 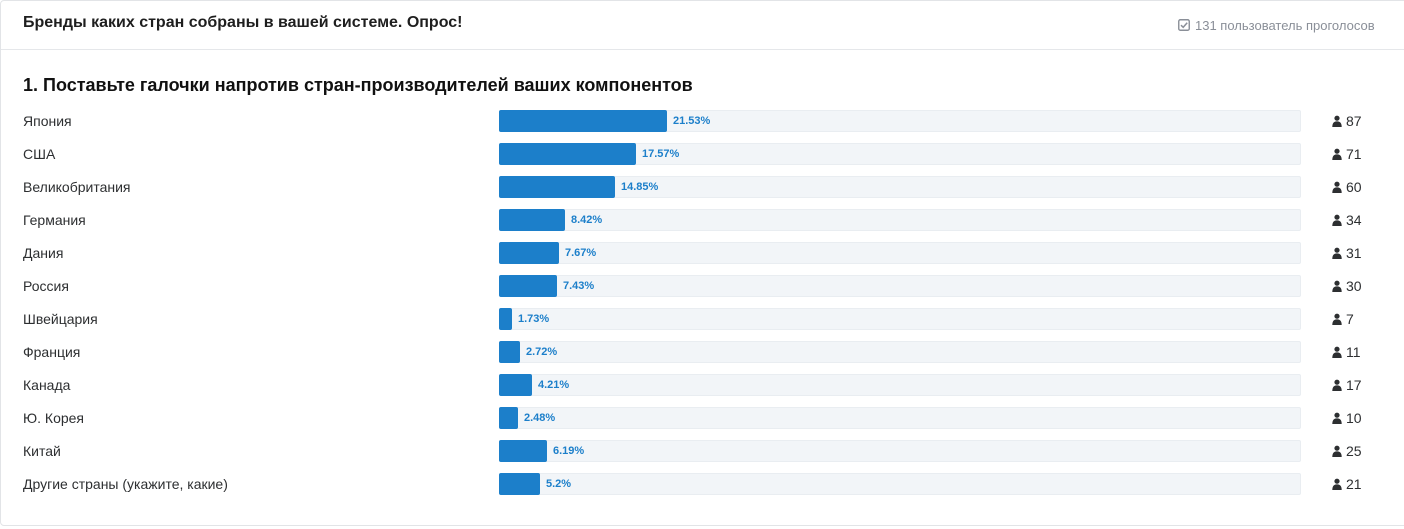 What do you see at coordinates (1354, 451) in the screenshot?
I see `vote-count-value: 25` at bounding box center [1354, 451].